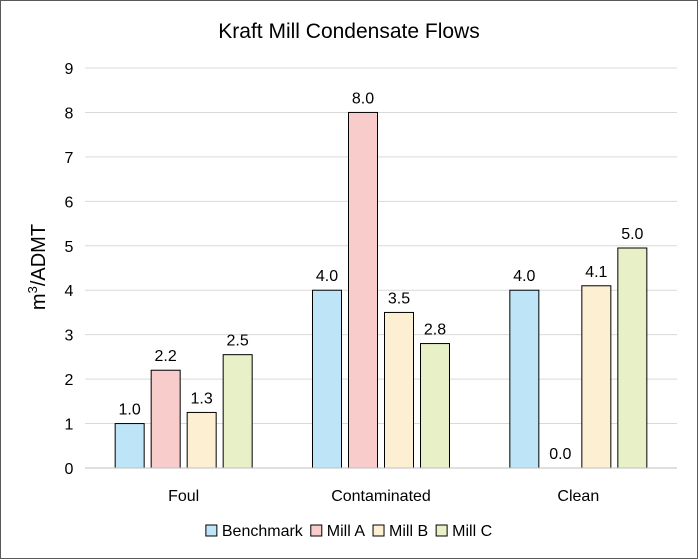 The width and height of the screenshot is (698, 559). I want to click on y-tick-label: 0, so click(69, 469).